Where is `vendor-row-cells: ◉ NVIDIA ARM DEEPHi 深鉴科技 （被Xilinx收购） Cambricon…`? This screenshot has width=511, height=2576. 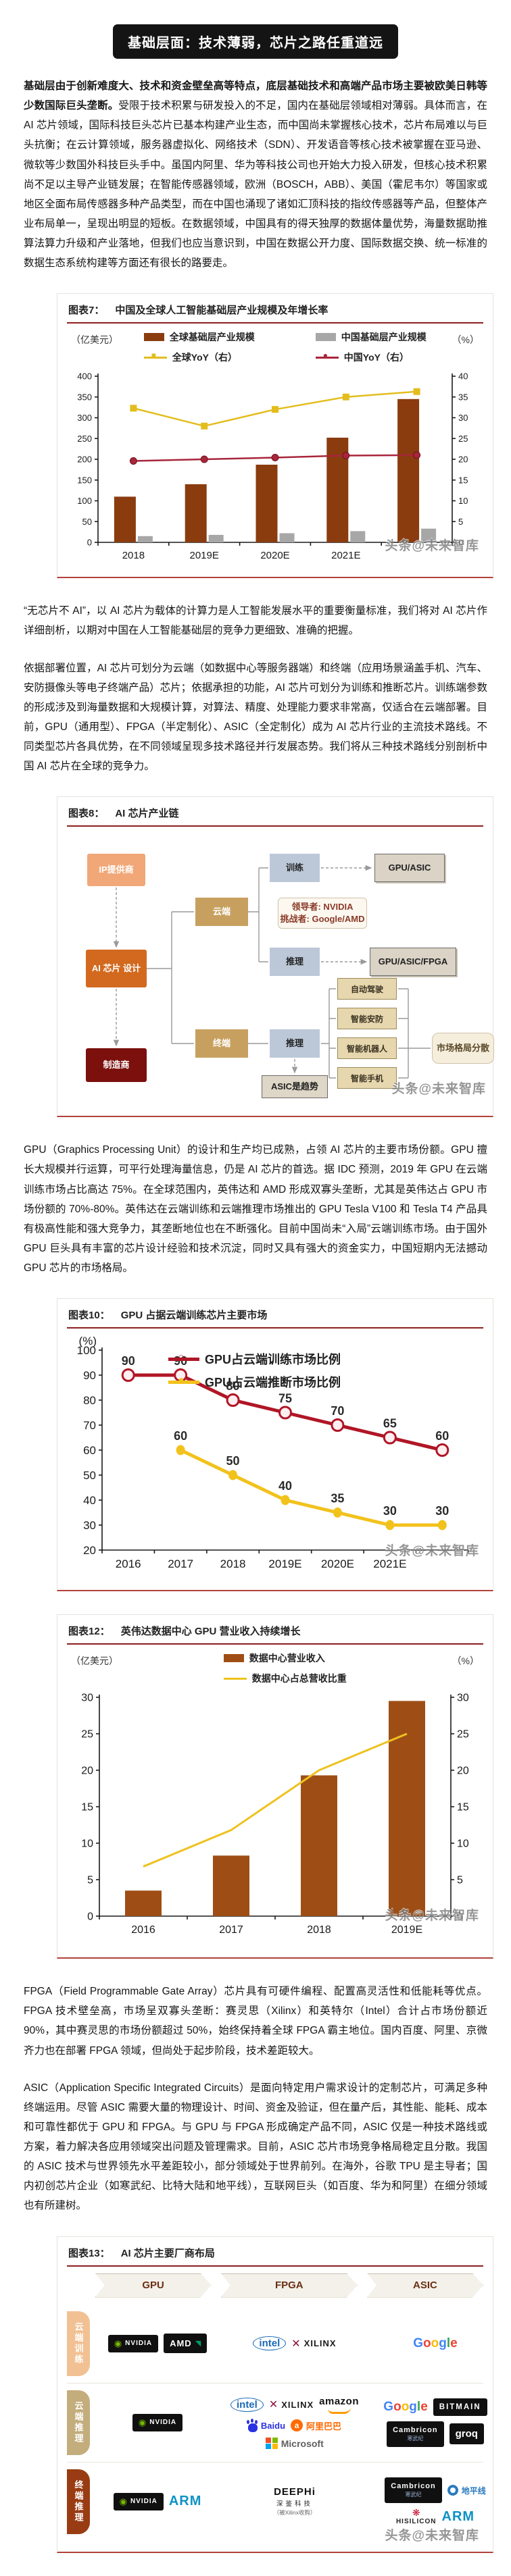 vendor-row-cells: ◉ NVIDIA ARM DEEPHi 深鉴科技 （被Xilinx收购） Cambricon… is located at coordinates (298, 2501).